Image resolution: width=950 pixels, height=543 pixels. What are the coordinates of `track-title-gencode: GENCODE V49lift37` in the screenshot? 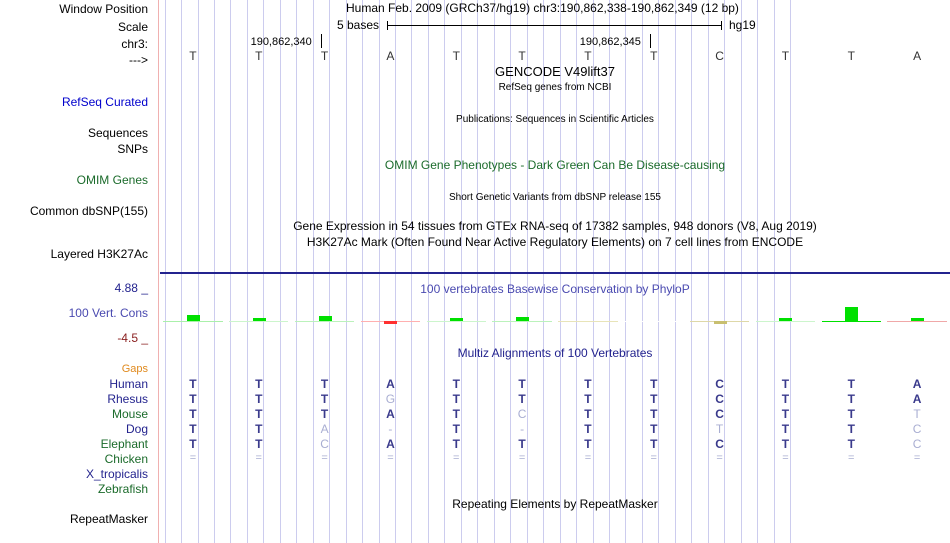 It's located at (555, 71).